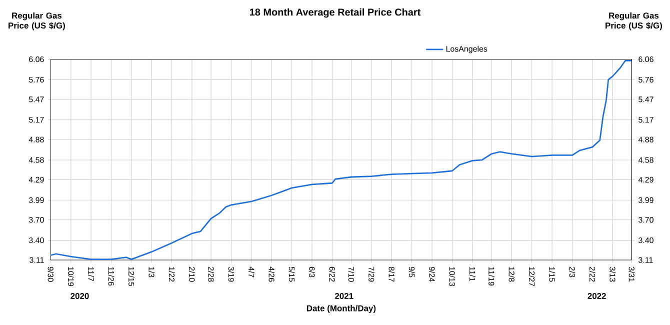  What do you see at coordinates (597, 296) in the screenshot?
I see `text: 2022` at bounding box center [597, 296].